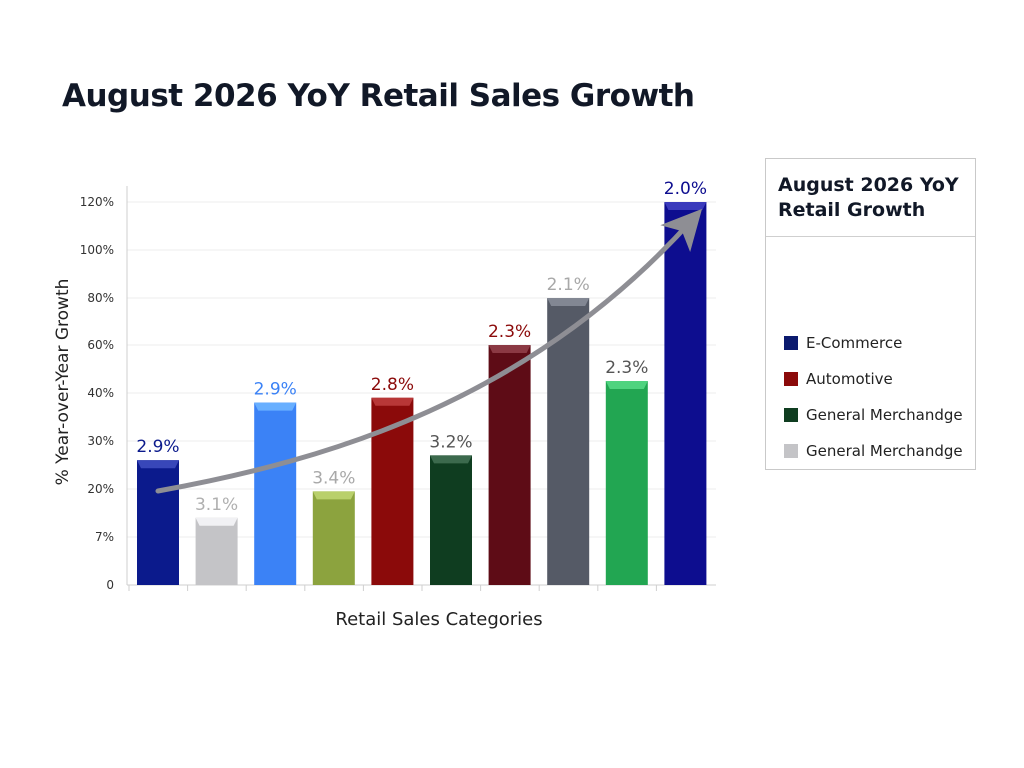 The image size is (1024, 768). What do you see at coordinates (100, 345) in the screenshot?
I see `y-tick-label: 60%` at bounding box center [100, 345].